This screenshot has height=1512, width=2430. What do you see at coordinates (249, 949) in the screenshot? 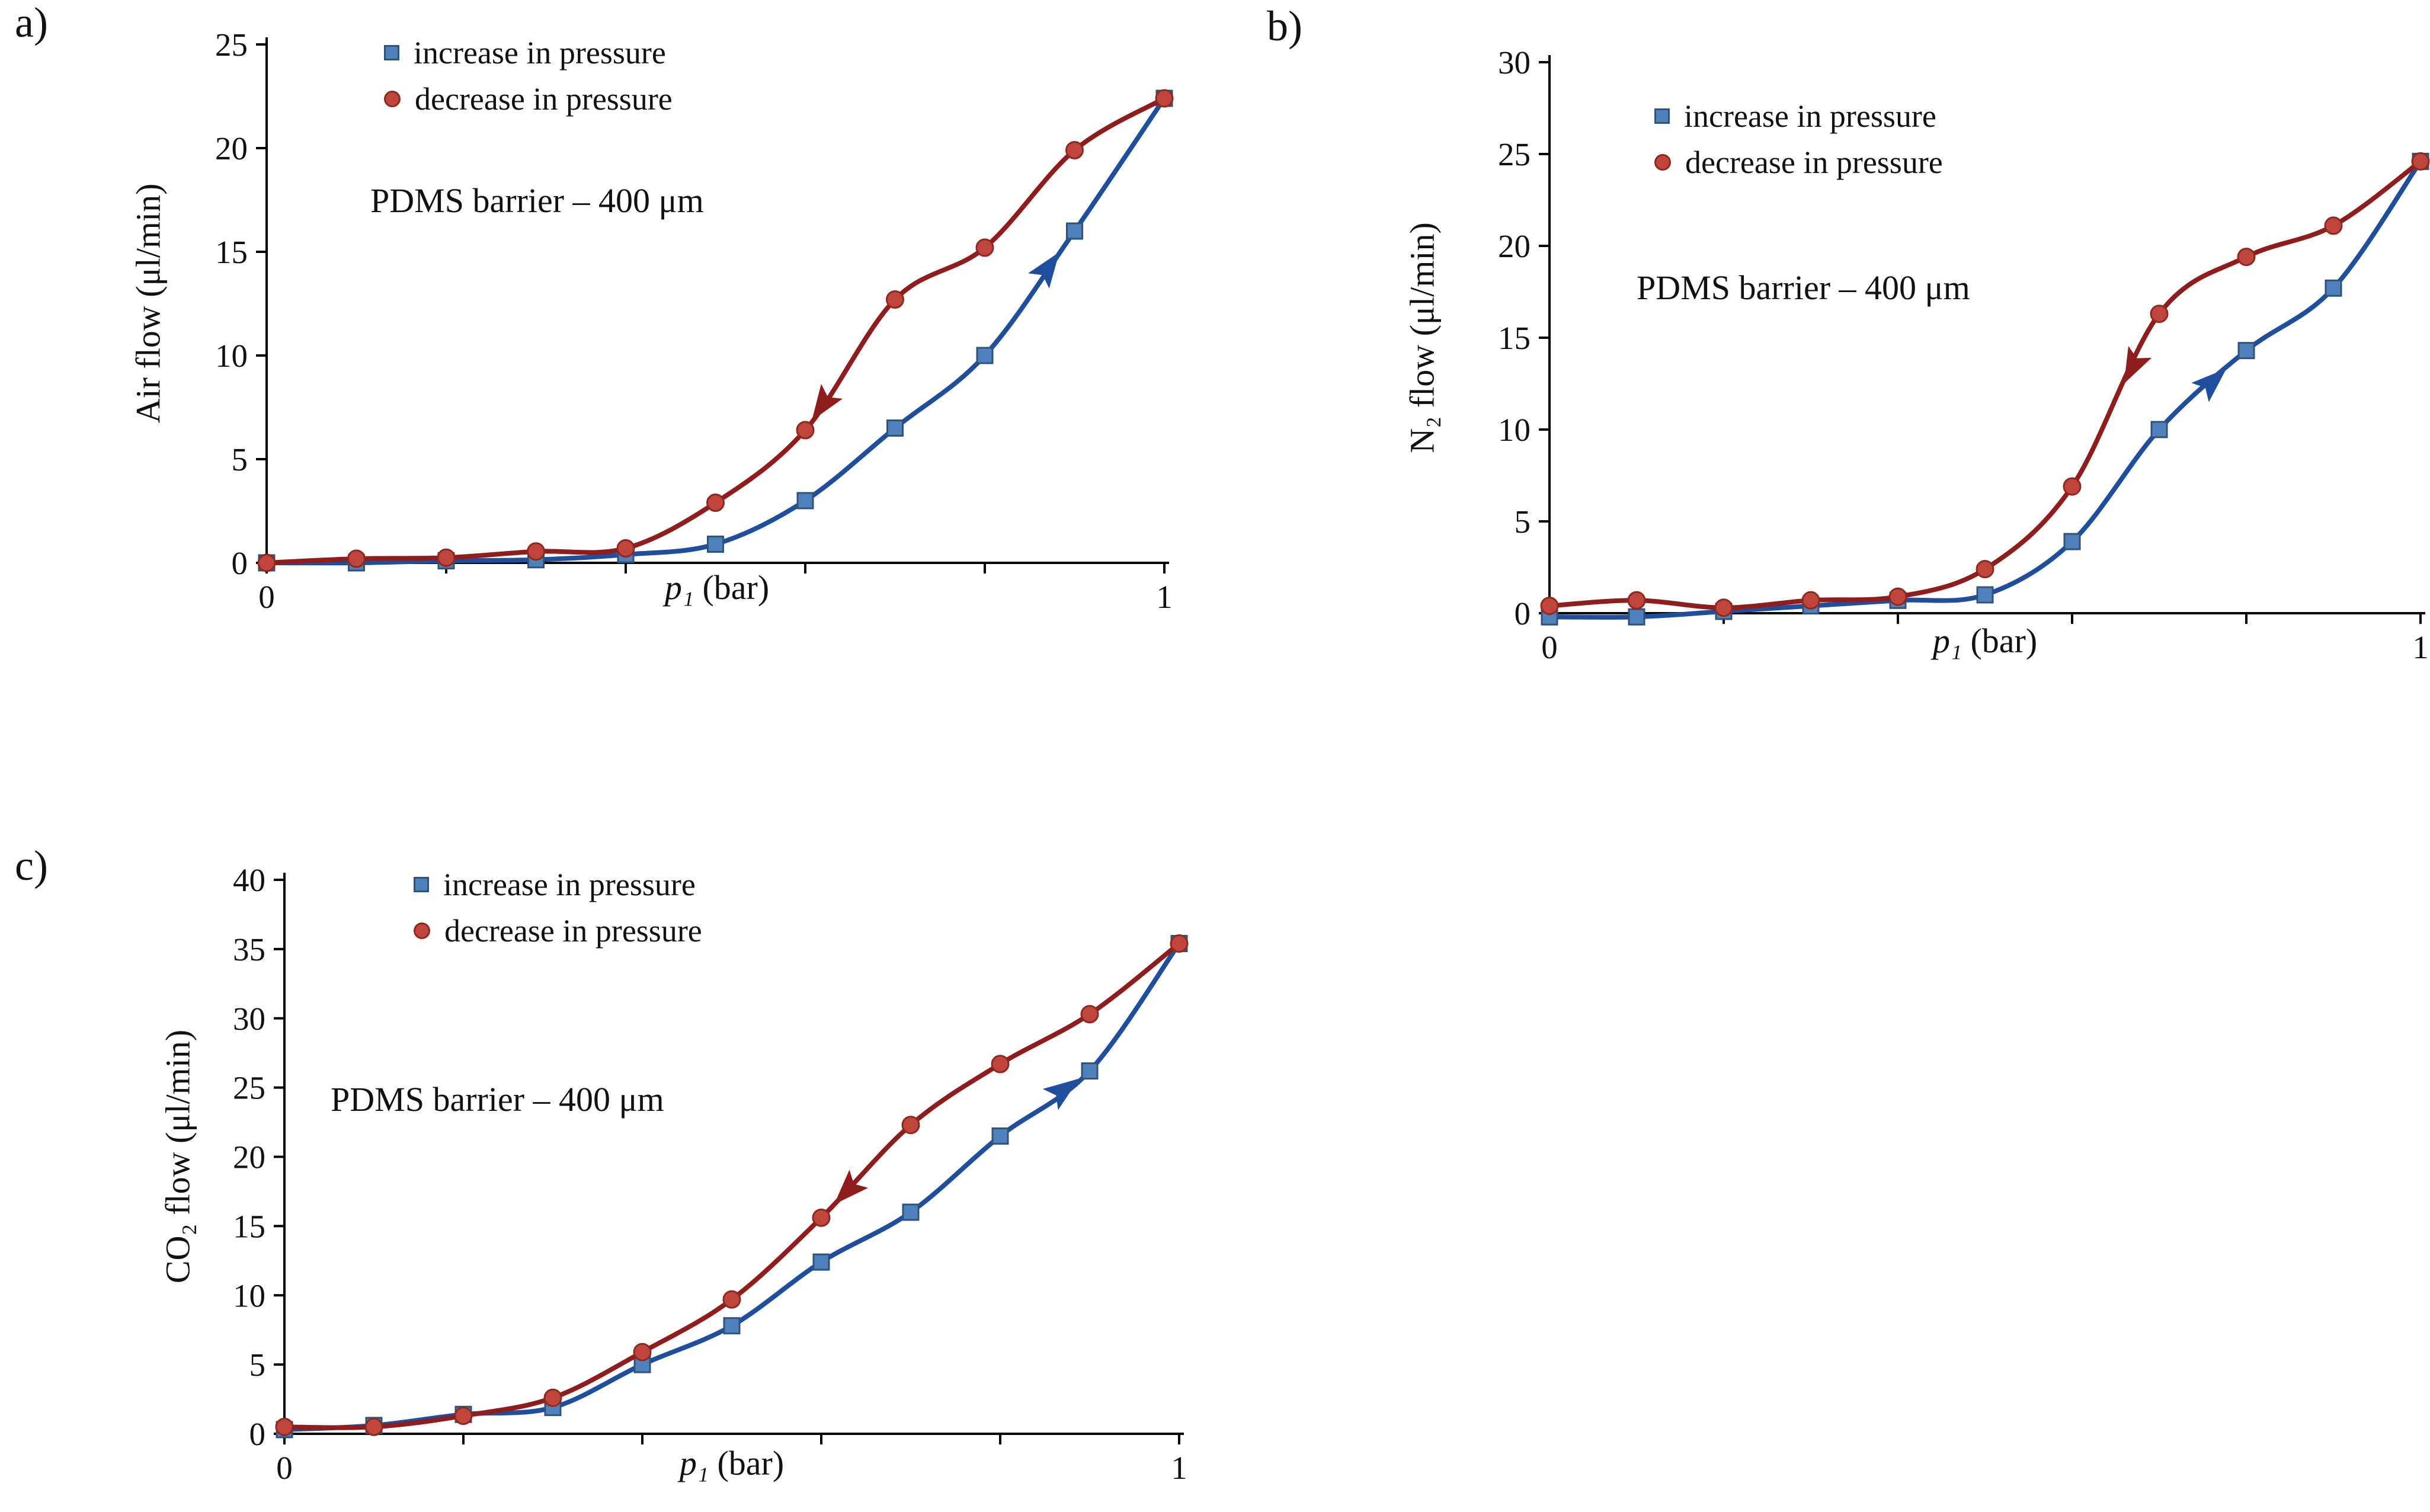
I see `svg-text: 35` at bounding box center [249, 949].